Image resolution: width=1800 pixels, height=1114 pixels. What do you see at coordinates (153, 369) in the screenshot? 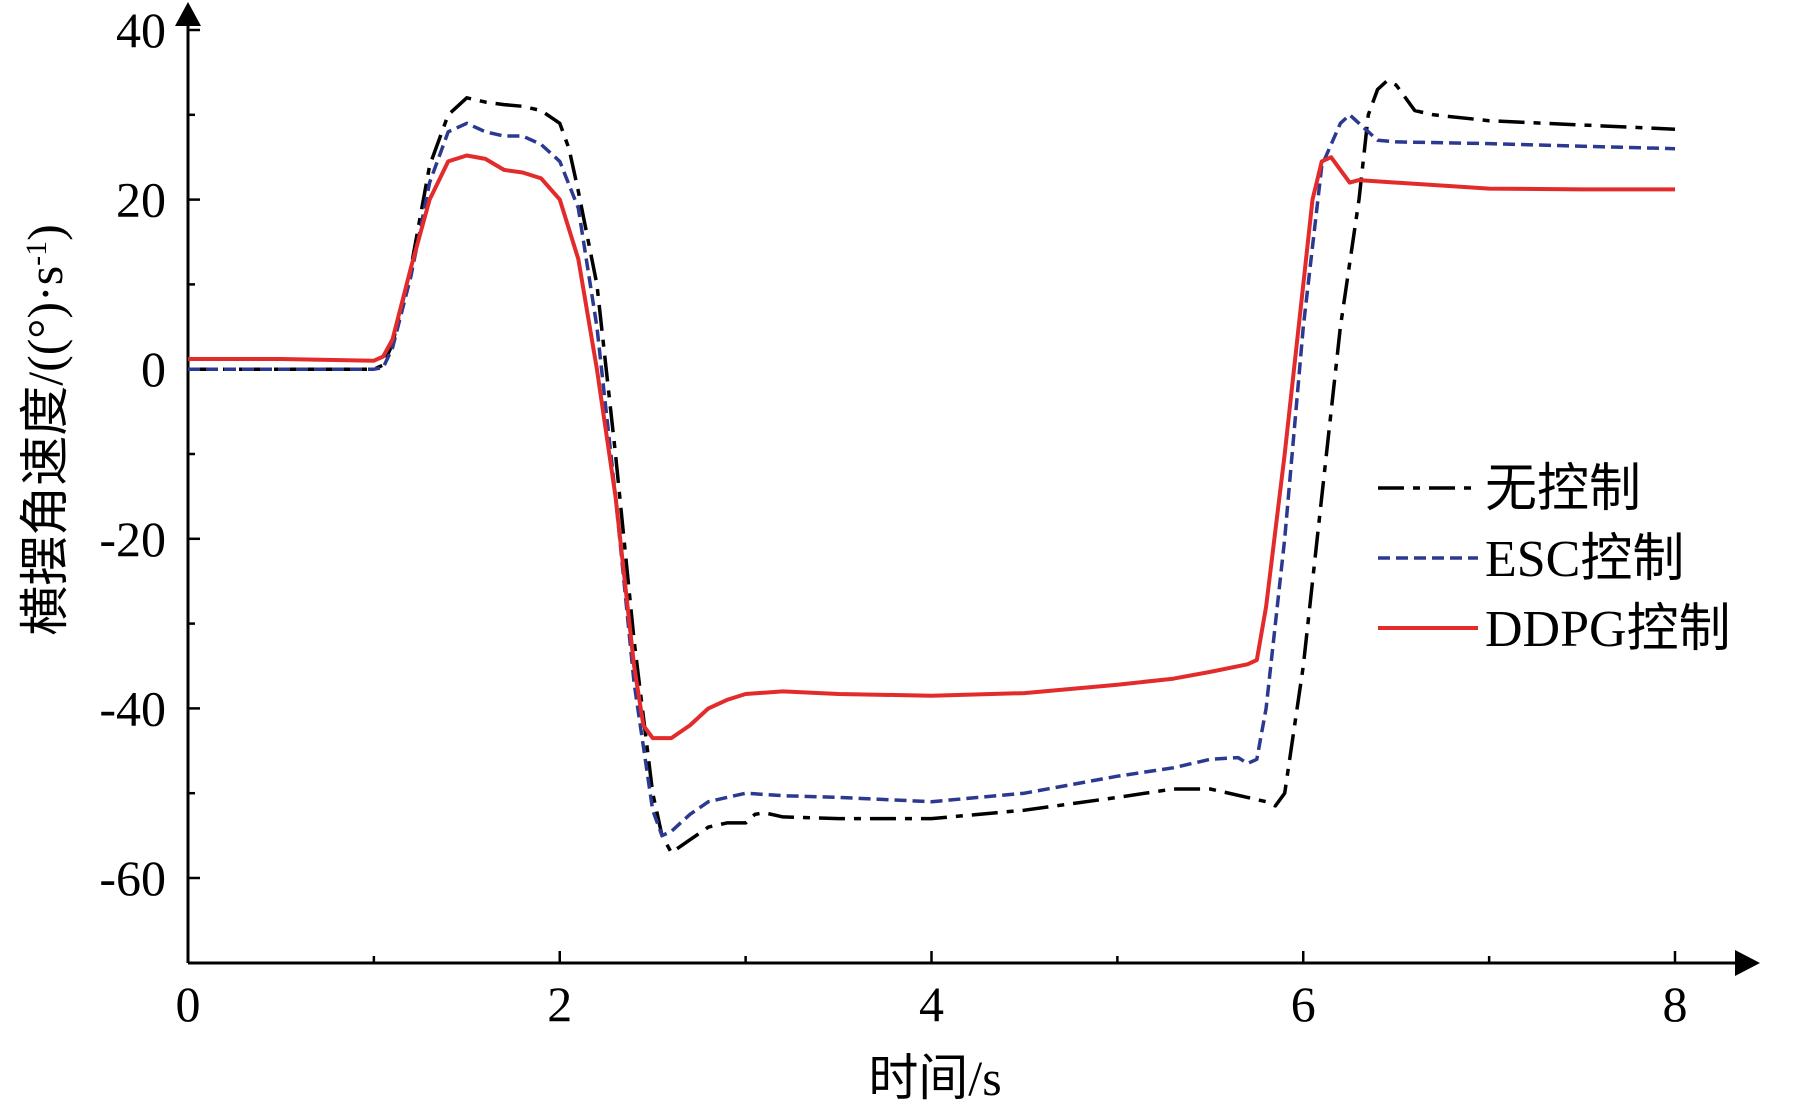
I see `y-tick-label: 0` at bounding box center [153, 369].